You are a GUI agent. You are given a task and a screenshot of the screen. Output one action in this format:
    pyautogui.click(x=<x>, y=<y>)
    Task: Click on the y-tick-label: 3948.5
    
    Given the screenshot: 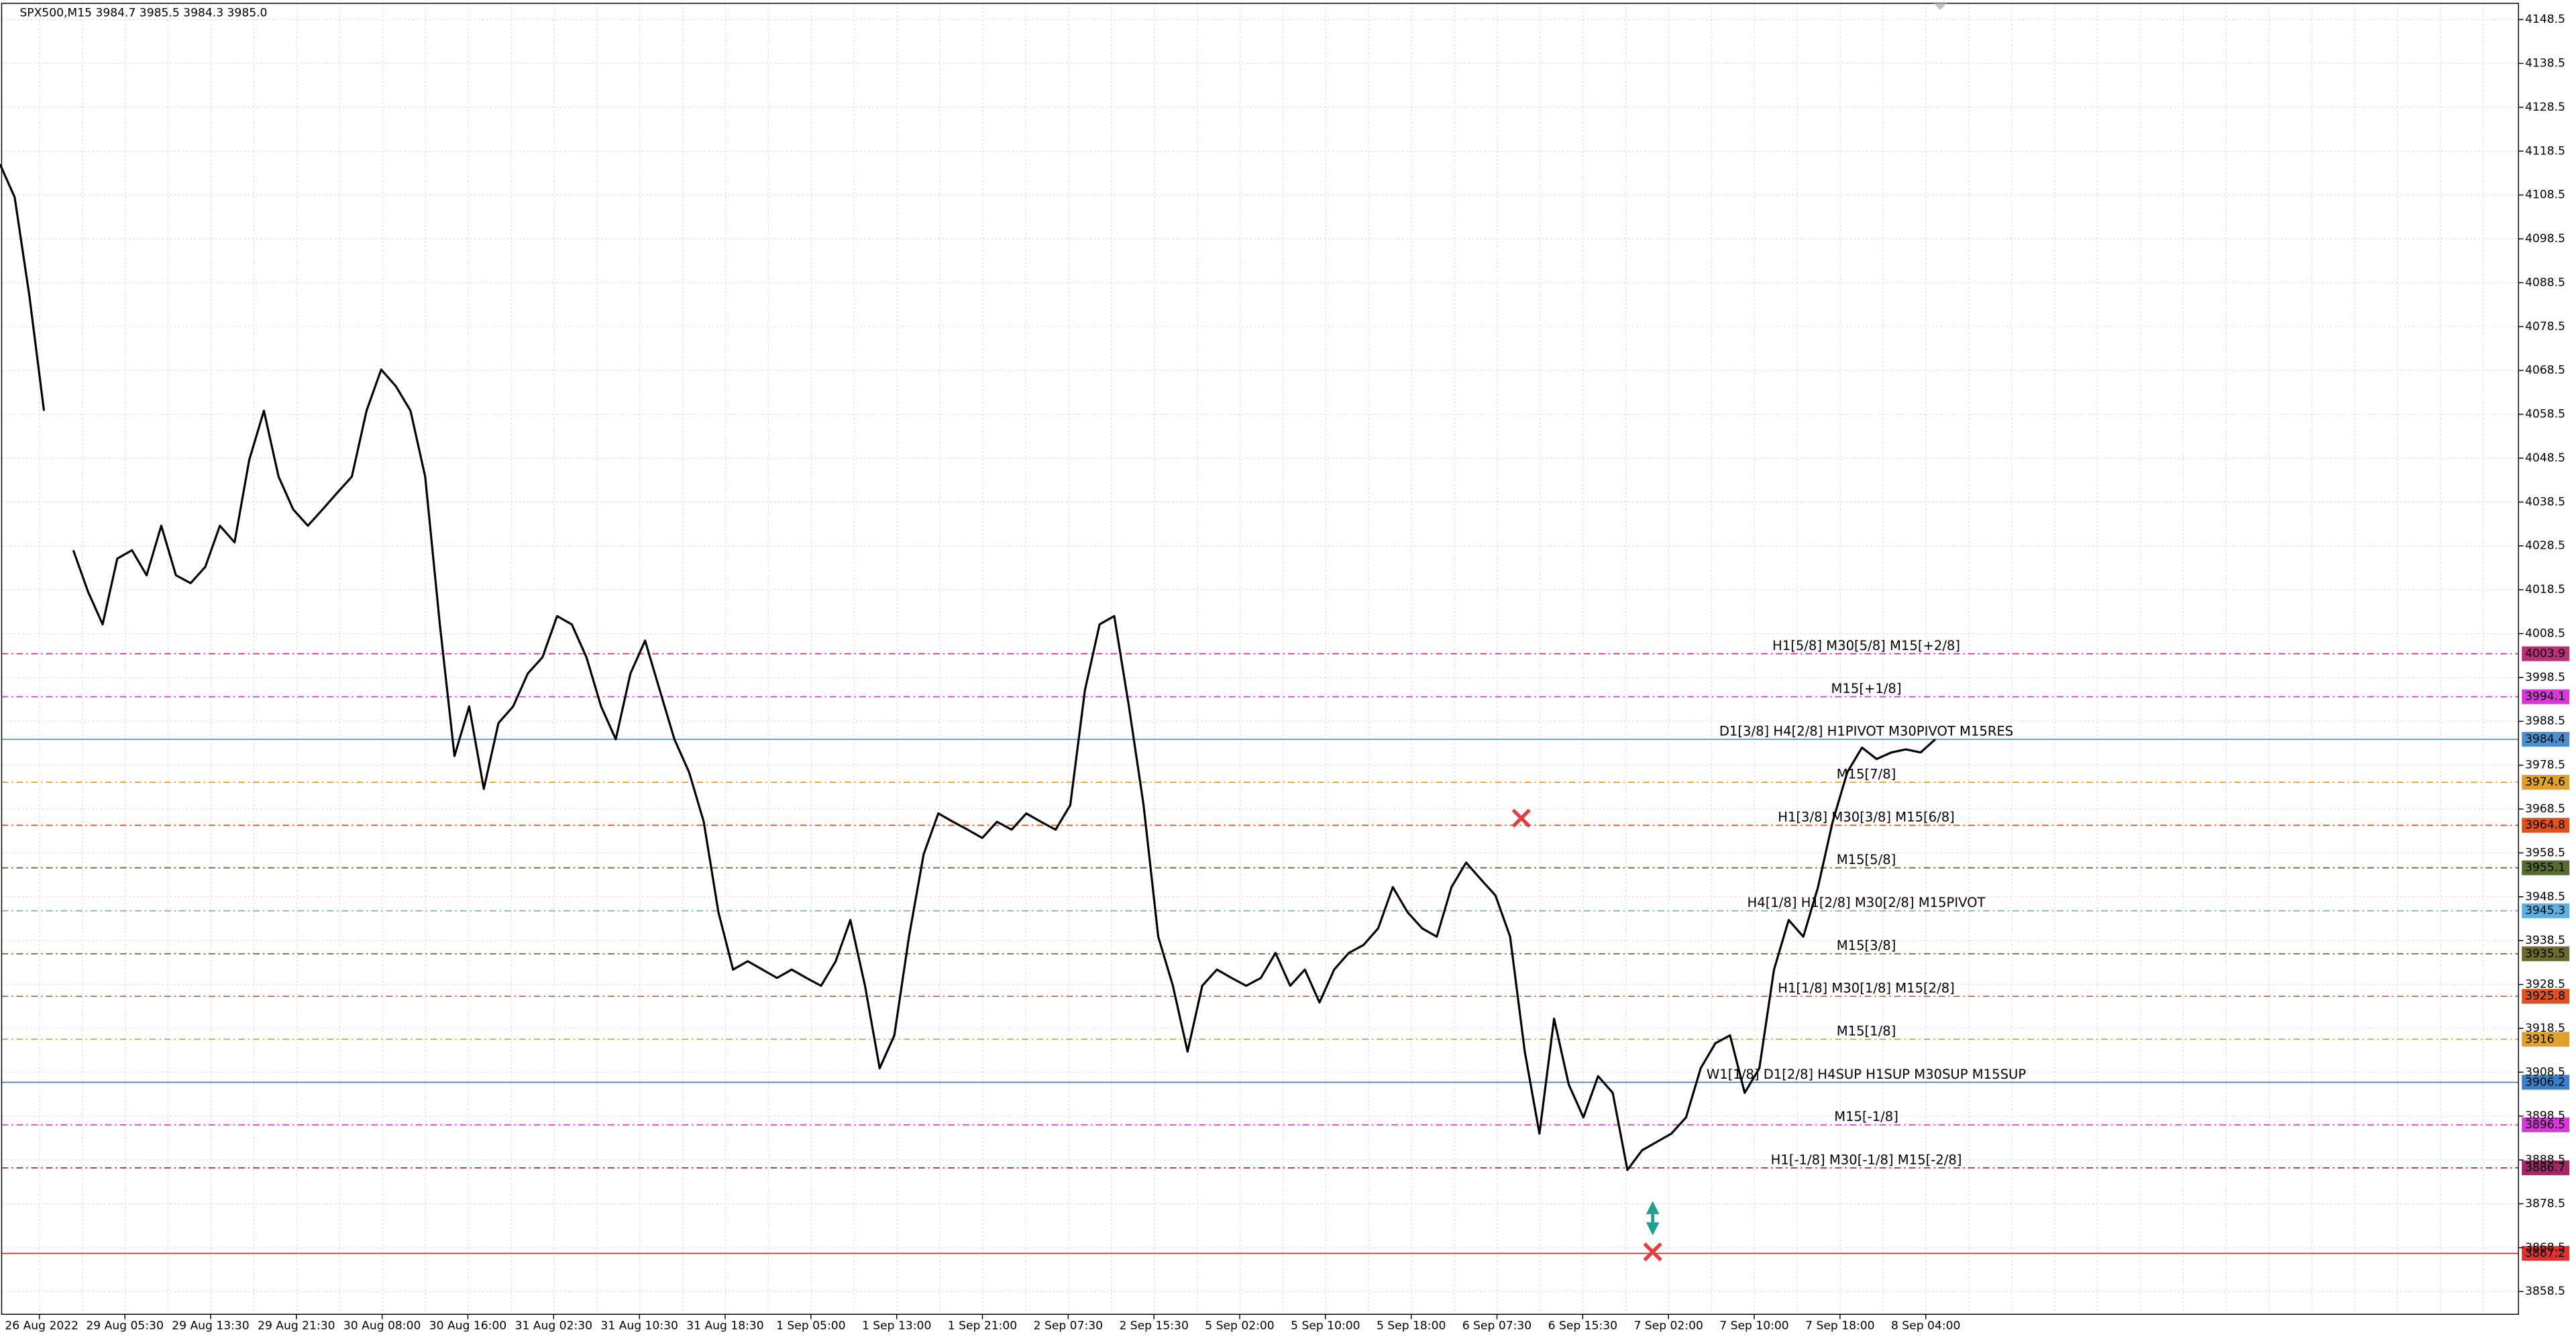 What is the action you would take?
    pyautogui.click(x=2545, y=897)
    